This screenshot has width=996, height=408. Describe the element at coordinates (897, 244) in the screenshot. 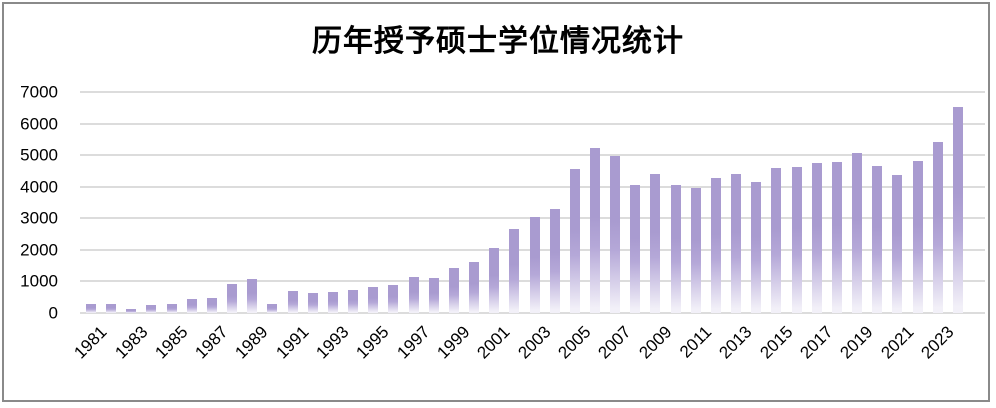

I see `bar-2021` at that location.